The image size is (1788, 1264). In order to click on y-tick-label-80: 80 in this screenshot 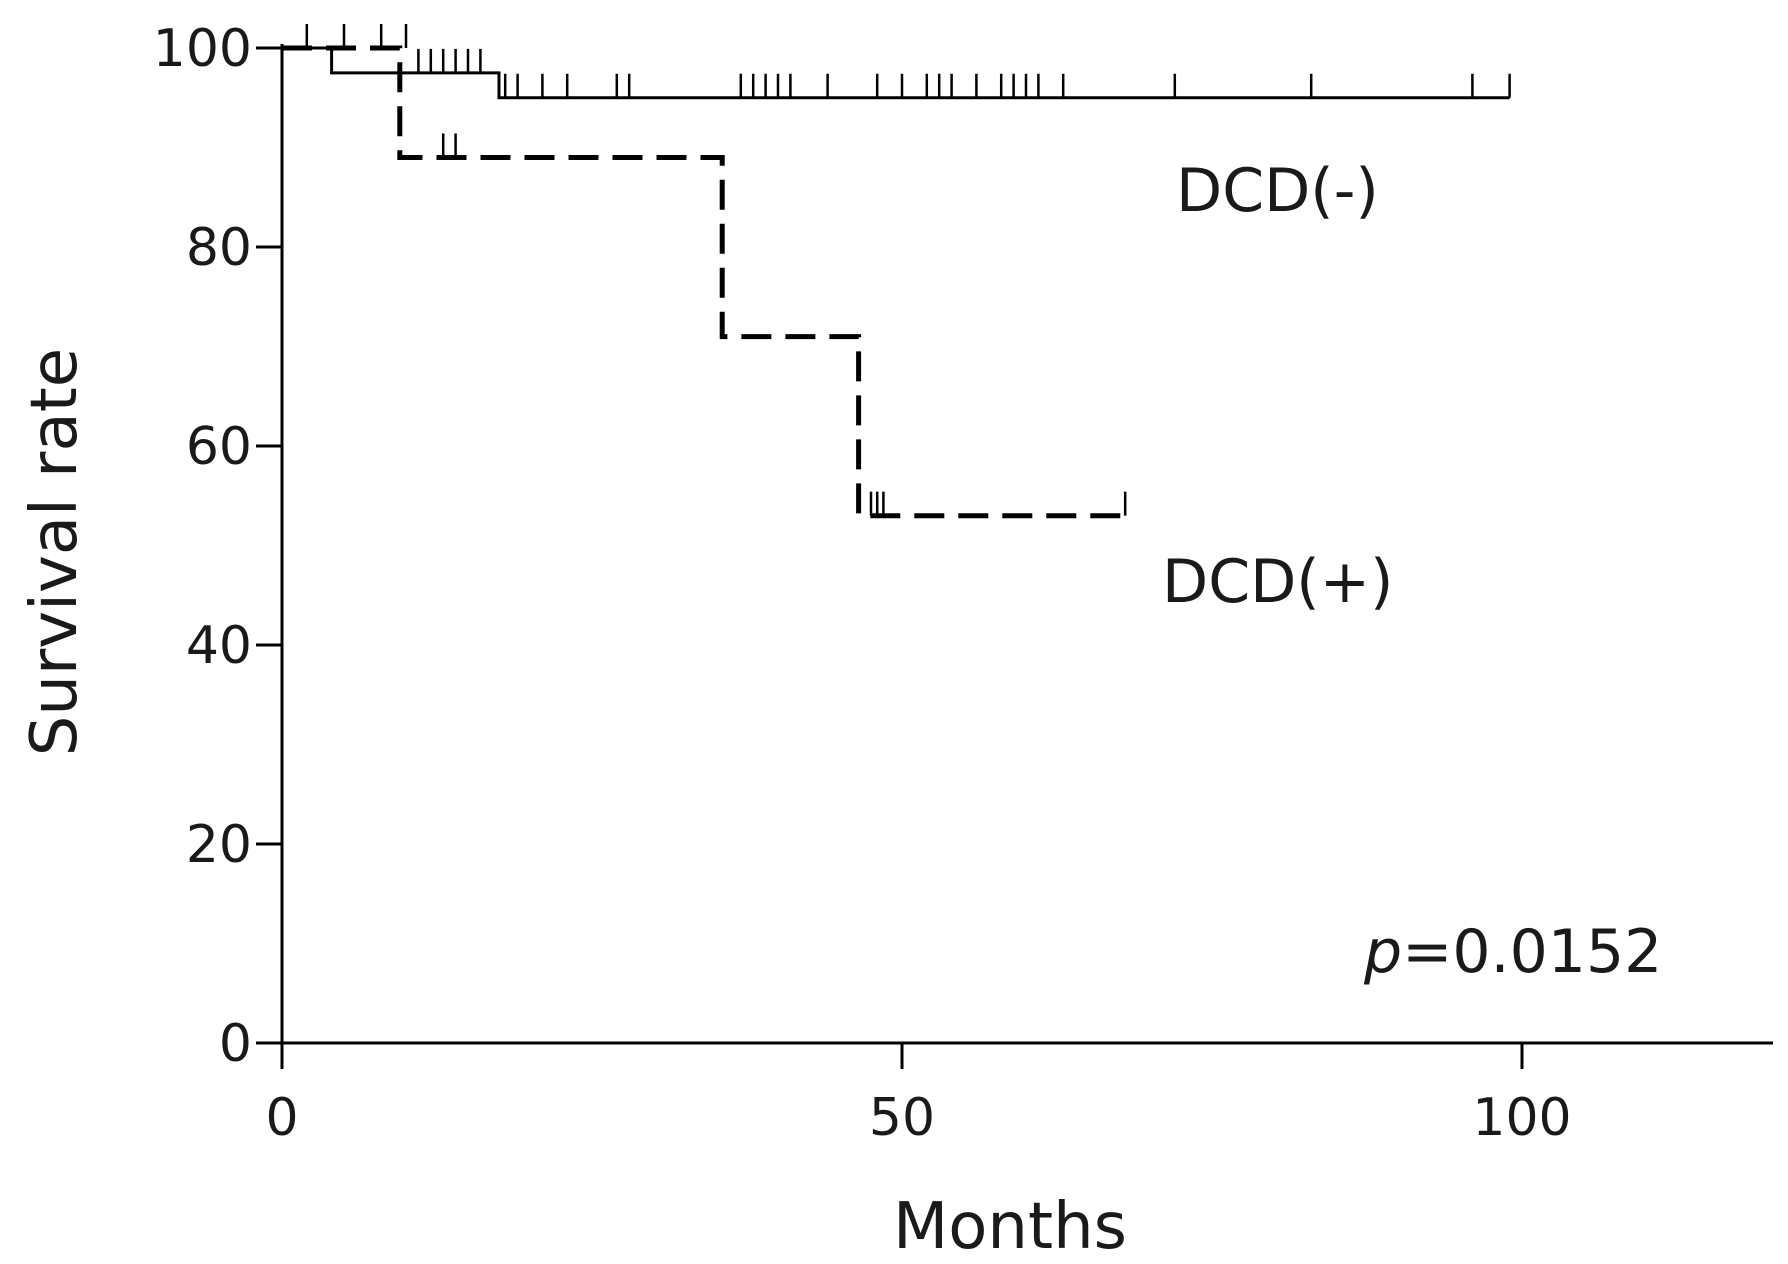, I will do `click(219, 248)`.